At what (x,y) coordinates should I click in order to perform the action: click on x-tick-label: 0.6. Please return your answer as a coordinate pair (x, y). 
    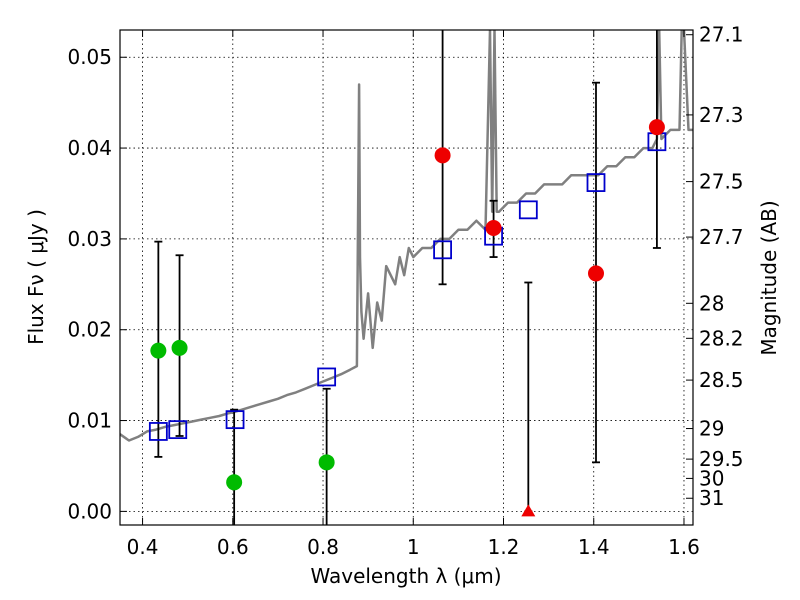
    Looking at the image, I should click on (233, 547).